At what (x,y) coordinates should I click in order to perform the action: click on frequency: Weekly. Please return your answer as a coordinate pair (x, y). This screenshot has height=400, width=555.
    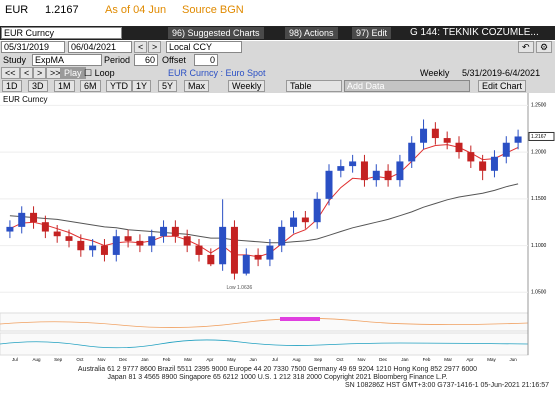
    Looking at the image, I should click on (435, 73).